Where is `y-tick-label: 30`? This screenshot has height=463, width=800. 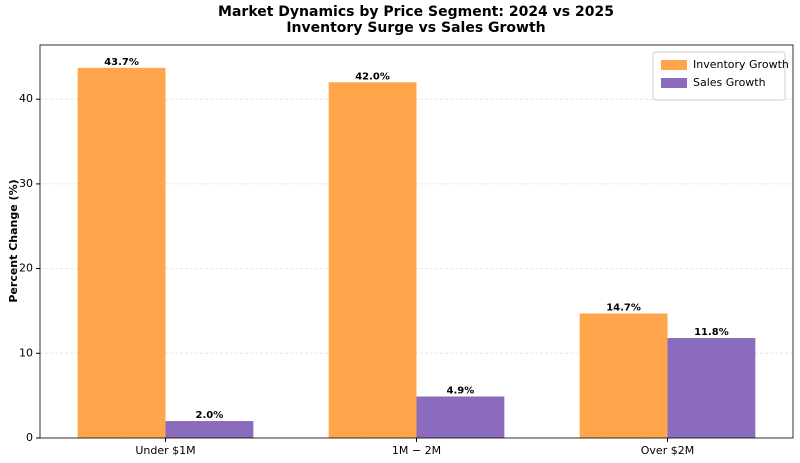 y-tick-label: 30 is located at coordinates (26, 183).